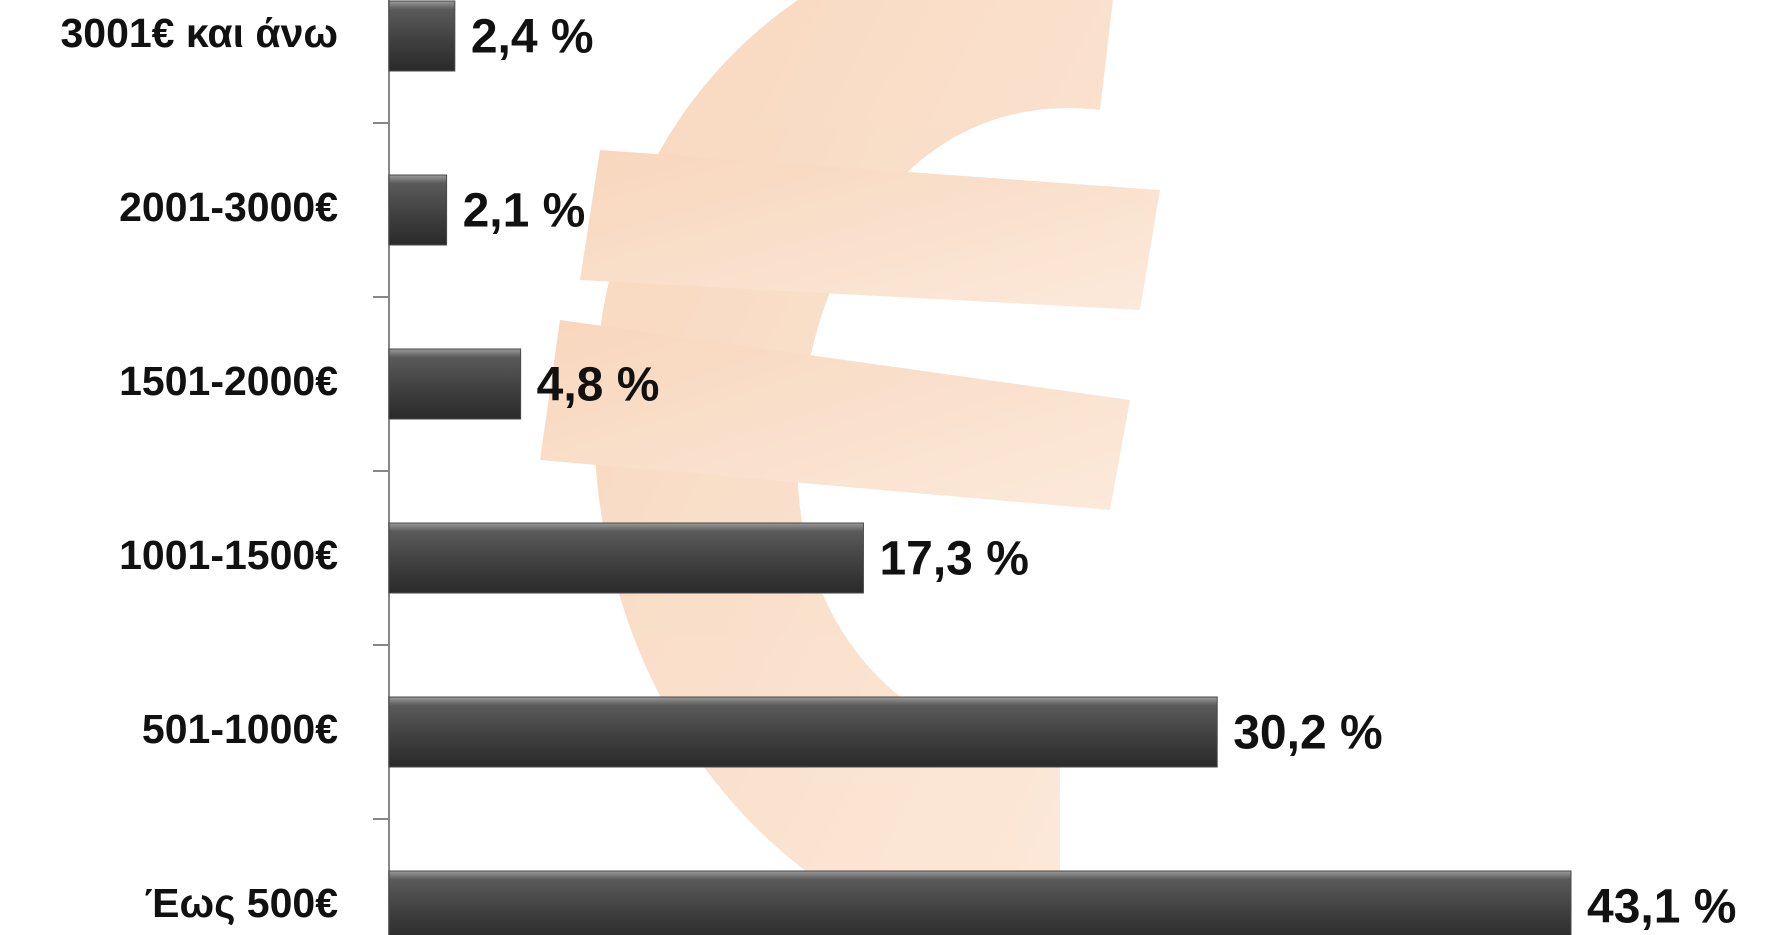 This screenshot has height=935, width=1766. I want to click on category-label: 3001€ και άνω, so click(199, 33).